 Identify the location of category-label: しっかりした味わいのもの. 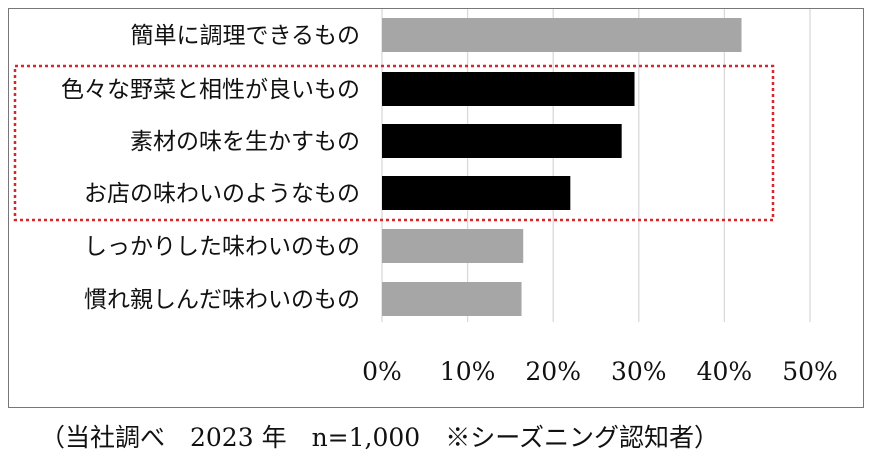
(222, 247).